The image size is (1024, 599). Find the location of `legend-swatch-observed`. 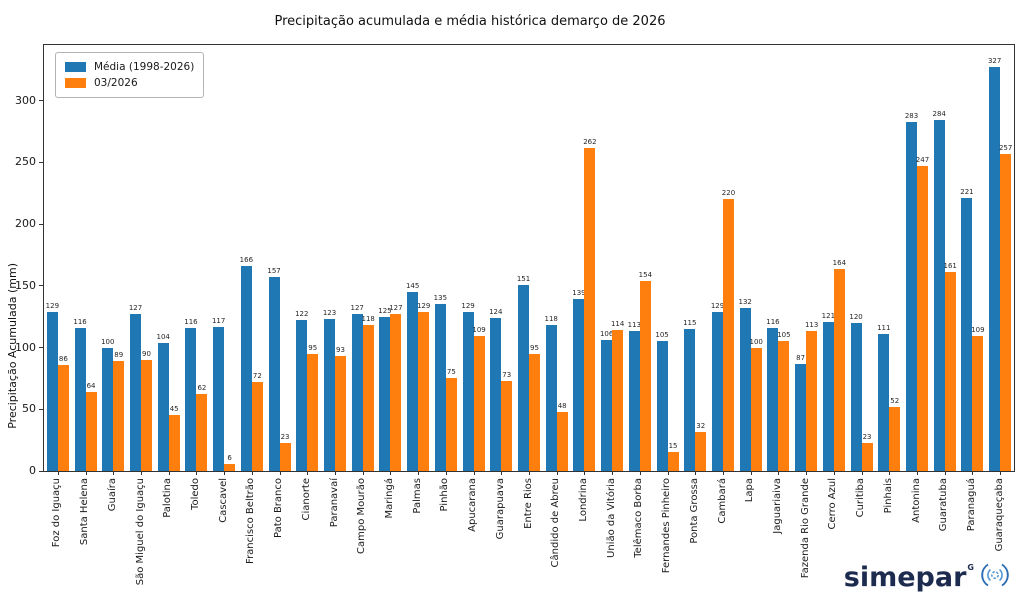

legend-swatch-observed is located at coordinates (75, 83).